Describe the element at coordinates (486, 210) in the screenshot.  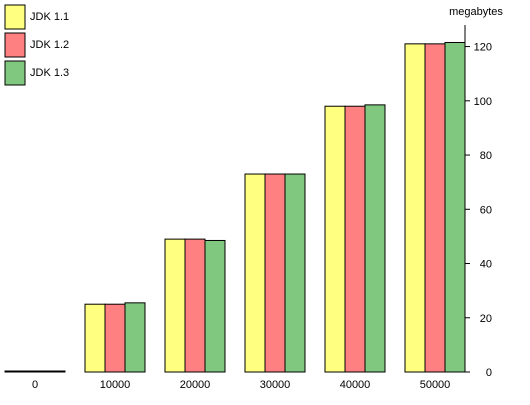
I see `y-tick-label: 60` at that location.